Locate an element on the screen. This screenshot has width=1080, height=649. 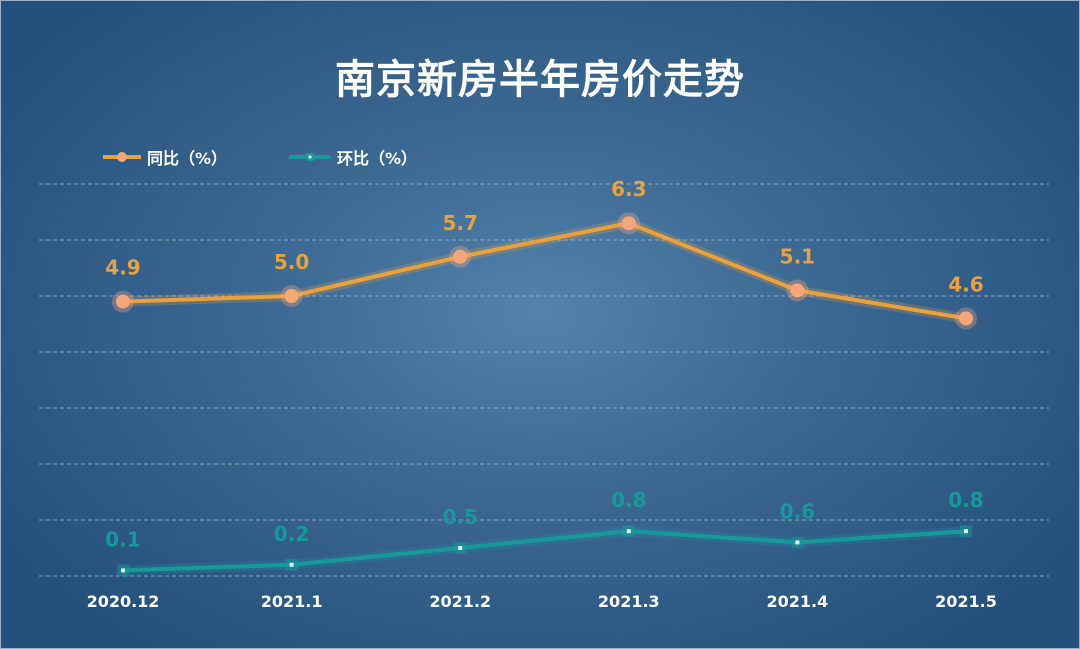
data-label: 4.6 is located at coordinates (965, 284).